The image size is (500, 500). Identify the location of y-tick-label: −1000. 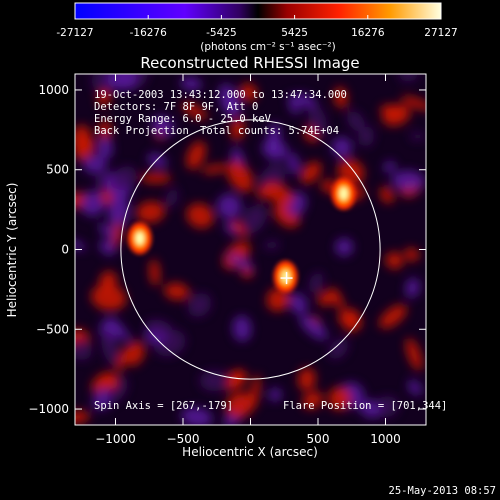
(48, 409).